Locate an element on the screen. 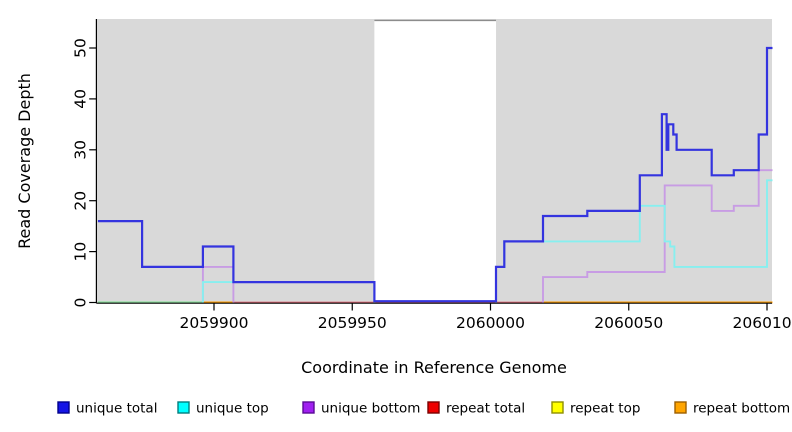 The height and width of the screenshot is (432, 792). x-tick-label: 2059900 is located at coordinates (213, 323).